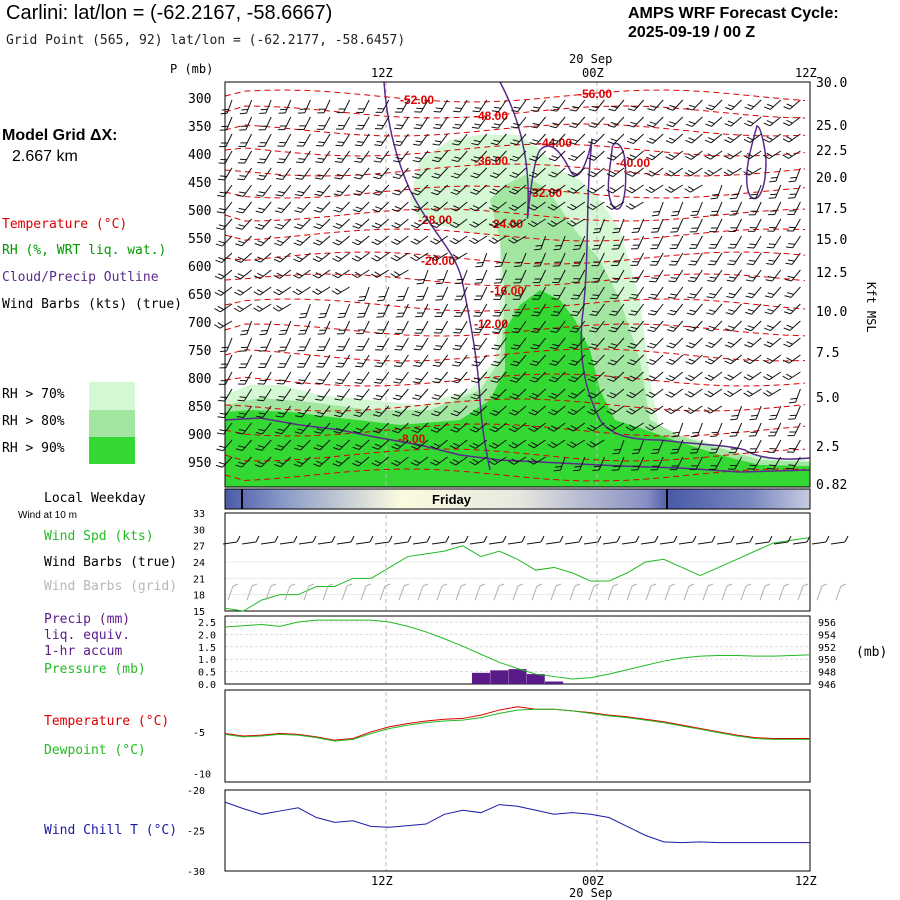 The width and height of the screenshot is (900, 900). I want to click on windchill-tick-label: -25, so click(196, 832).